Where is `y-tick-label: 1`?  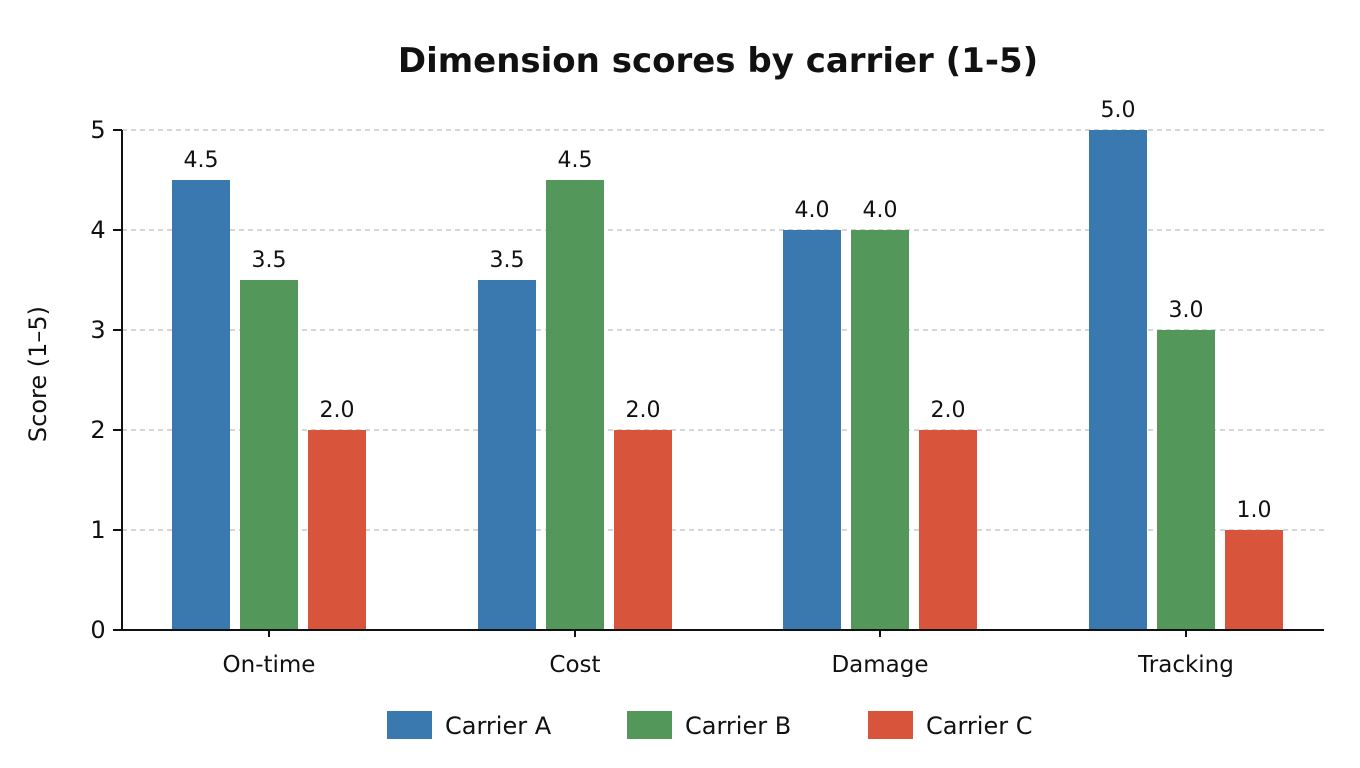 y-tick-label: 1 is located at coordinates (97, 530).